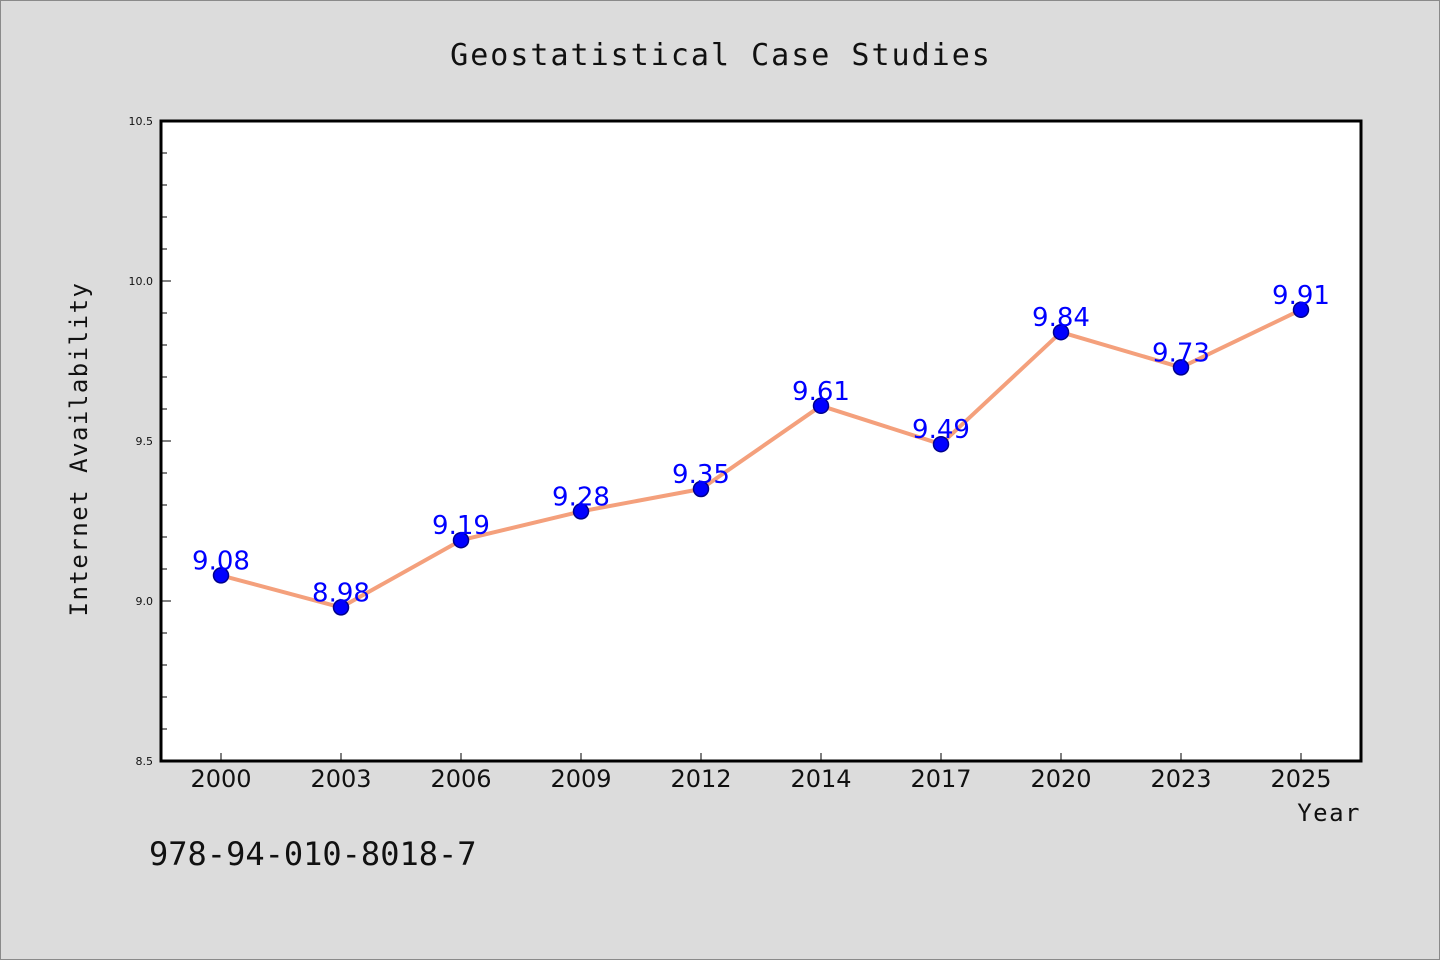 This screenshot has height=960, width=1440. Describe the element at coordinates (141, 121) in the screenshot. I see `y-tick-label: 10.5` at that location.